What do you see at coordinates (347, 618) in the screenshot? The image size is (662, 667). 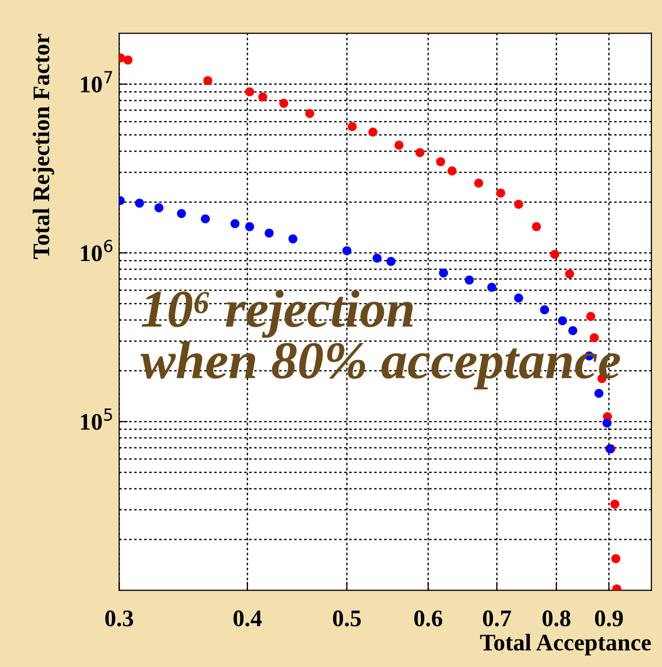 I see `x-tick-label: 0.5` at bounding box center [347, 618].